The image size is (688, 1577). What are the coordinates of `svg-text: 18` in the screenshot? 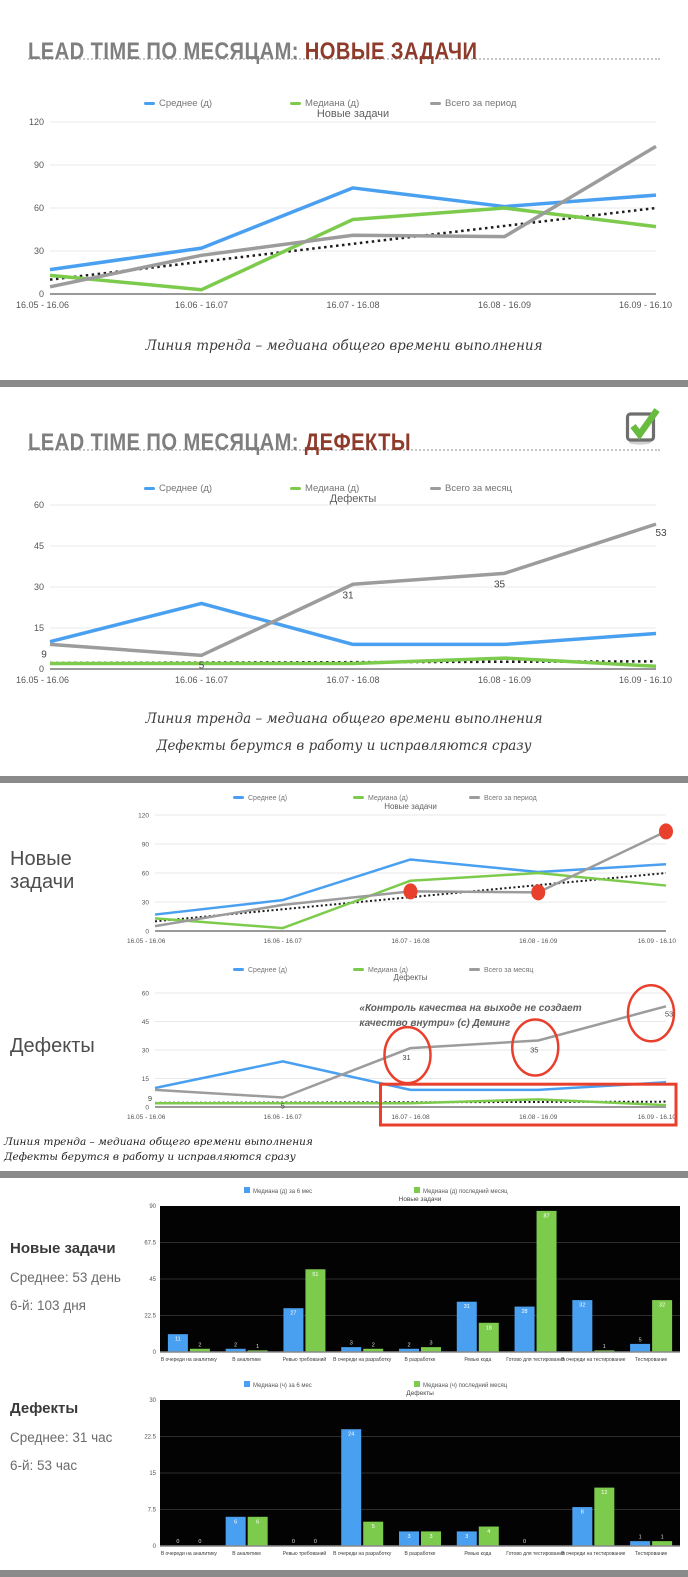 It's located at (489, 1328).